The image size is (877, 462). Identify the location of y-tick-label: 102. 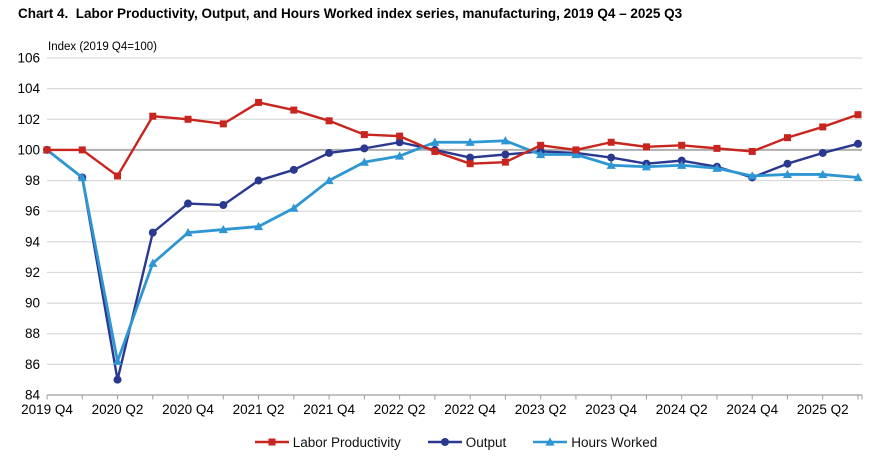
(28, 119).